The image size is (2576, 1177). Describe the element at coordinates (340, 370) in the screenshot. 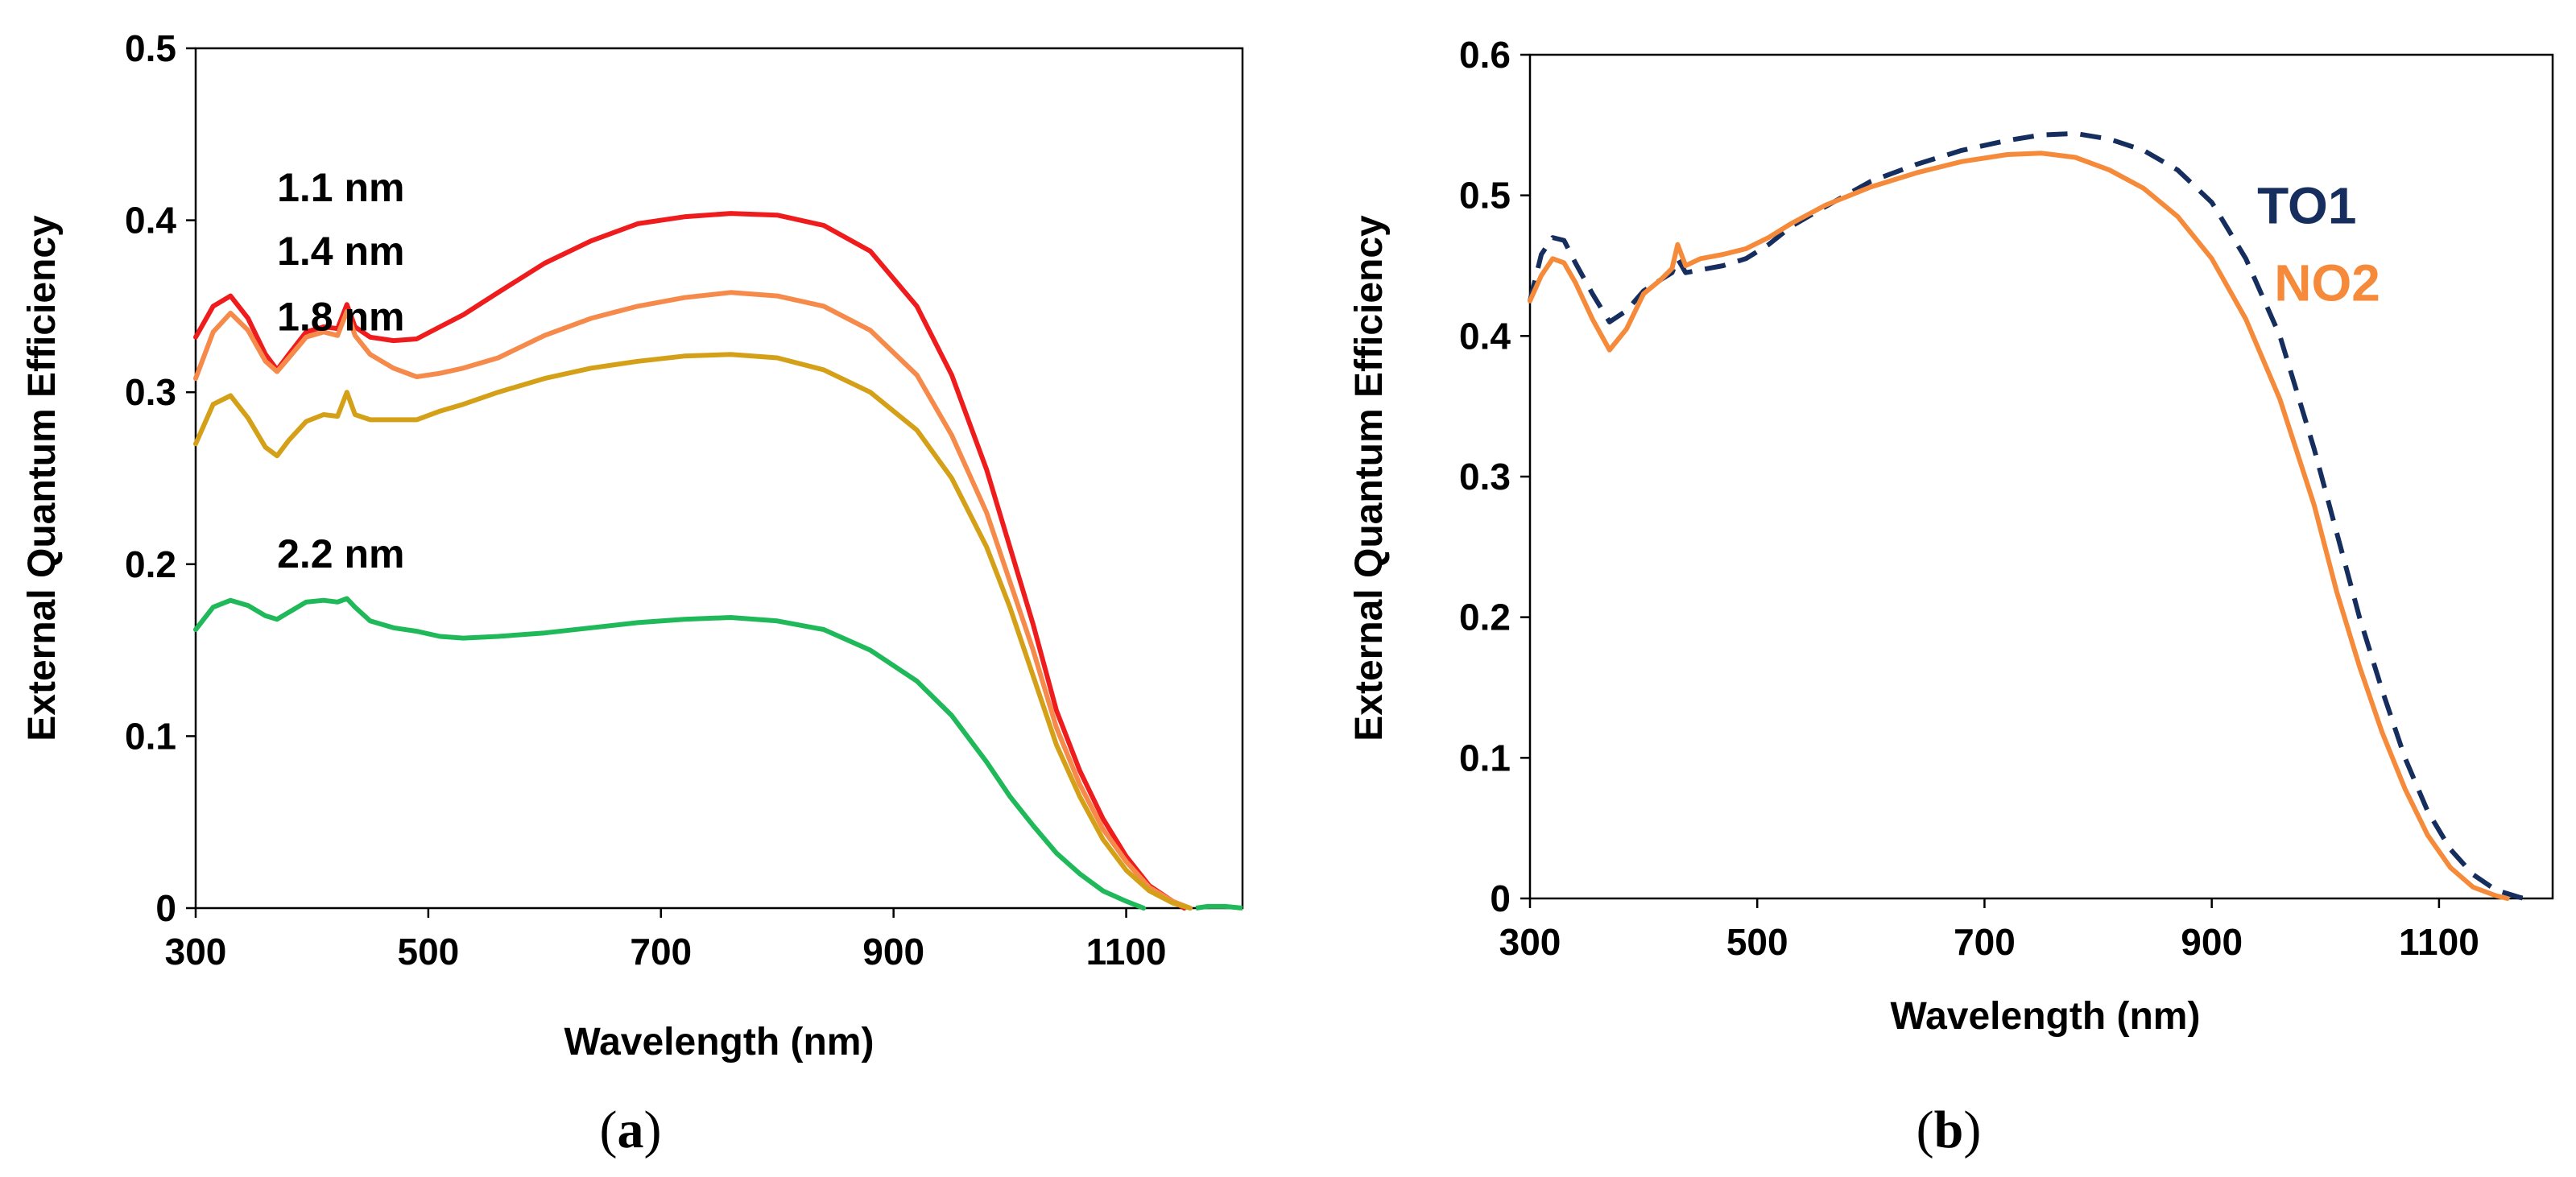

I see `series-labels: 1.1 nm 1.4 nm 1.8 nm 2.2 nm` at that location.